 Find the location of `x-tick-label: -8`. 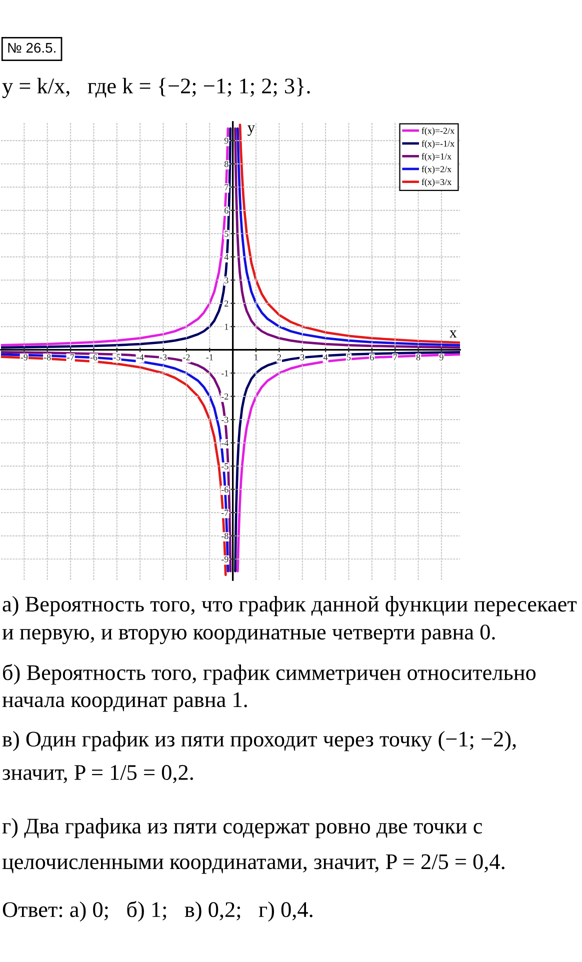

x-tick-label: -8 is located at coordinates (47, 357).